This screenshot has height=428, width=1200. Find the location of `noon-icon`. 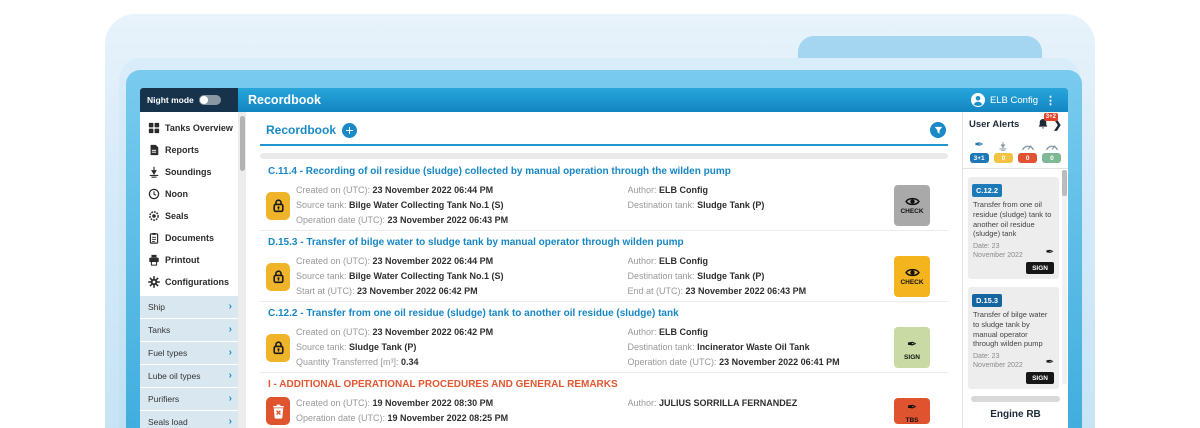

noon-icon is located at coordinates (154, 194).